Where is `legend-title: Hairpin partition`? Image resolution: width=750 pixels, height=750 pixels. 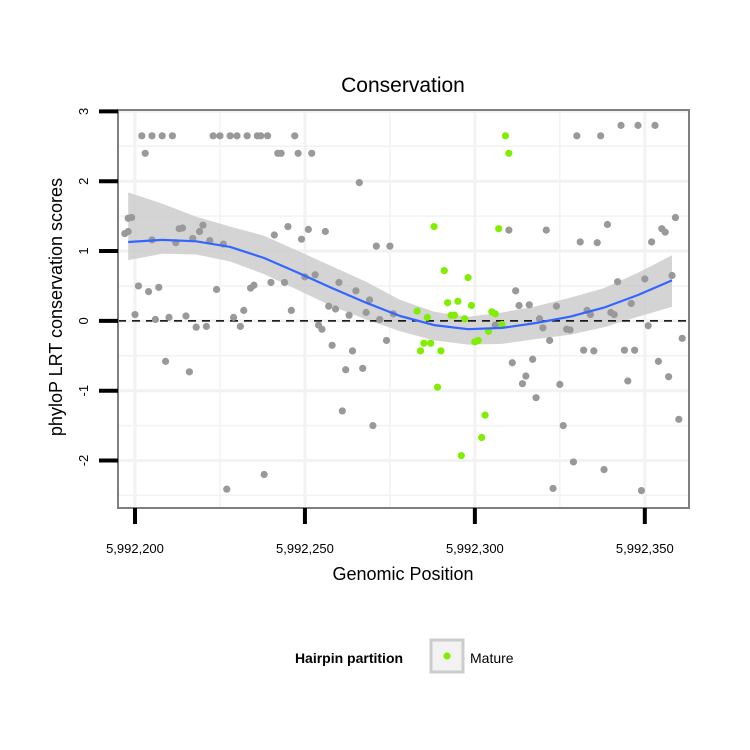 legend-title: Hairpin partition is located at coordinates (349, 658).